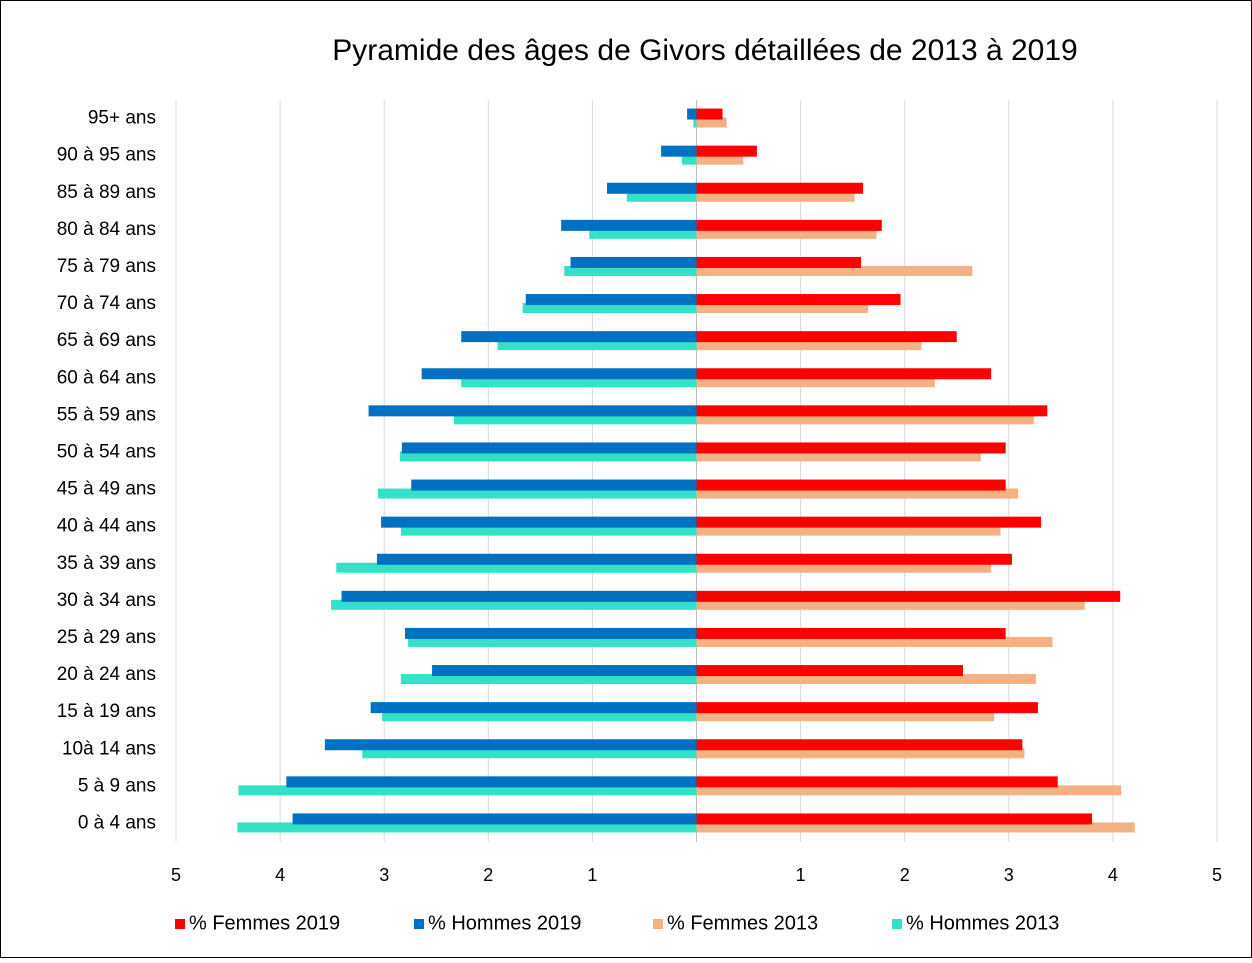 This screenshot has height=963, width=1252. Describe the element at coordinates (106, 266) in the screenshot. I see `y-tick-label: 75 à 79 ans` at that location.